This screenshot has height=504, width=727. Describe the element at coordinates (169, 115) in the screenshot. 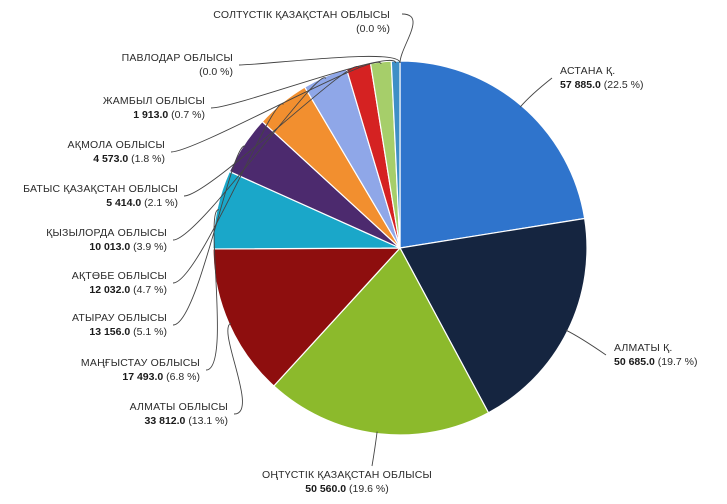

I see `slice-value-label: 1 913.0 (0.7 %)` at that location.